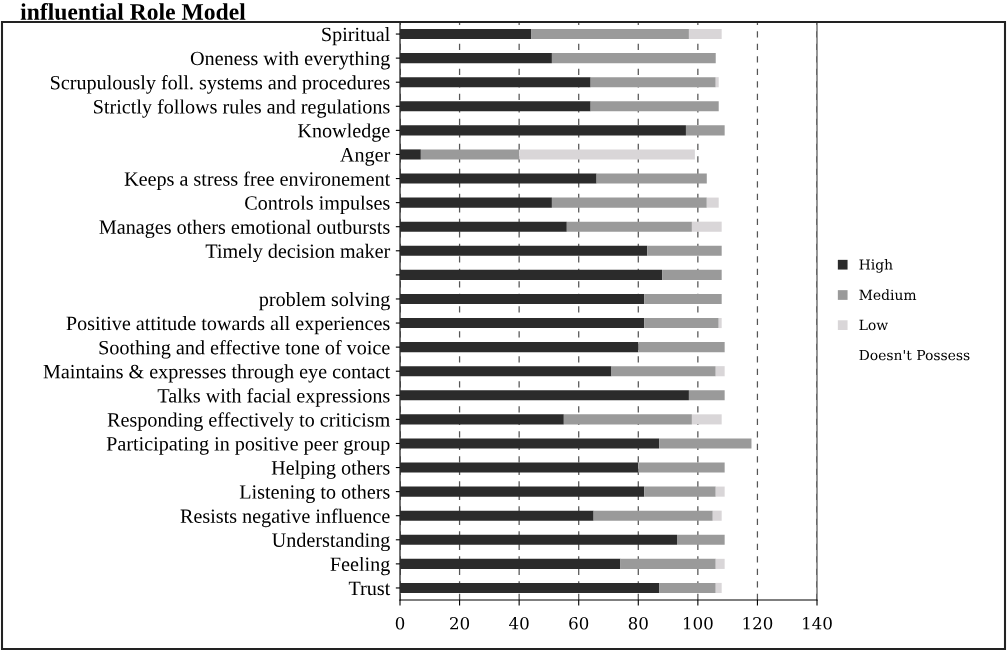 Image resolution: width=1007 pixels, height=651 pixels. What do you see at coordinates (290, 60) in the screenshot?
I see `y-tick-label: Oneness with everything` at bounding box center [290, 60].